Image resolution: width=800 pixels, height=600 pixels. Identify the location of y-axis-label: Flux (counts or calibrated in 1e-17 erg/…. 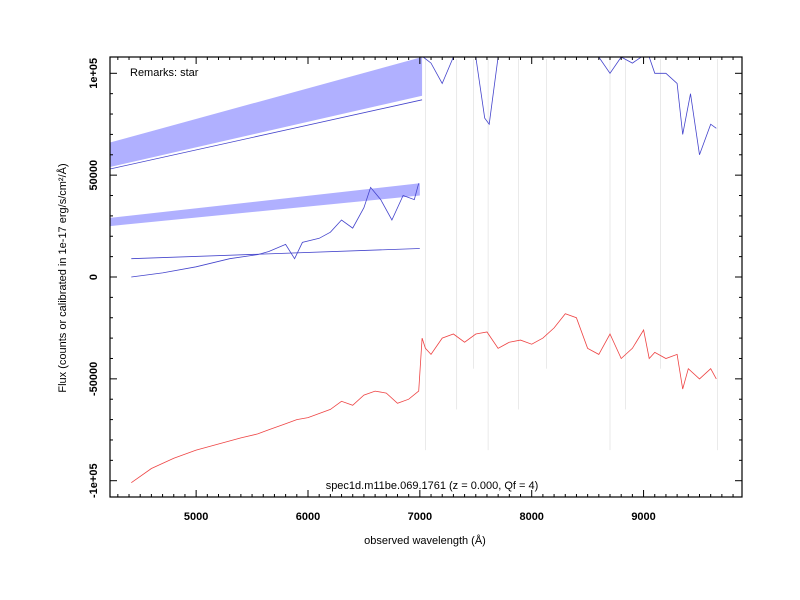
(62, 277).